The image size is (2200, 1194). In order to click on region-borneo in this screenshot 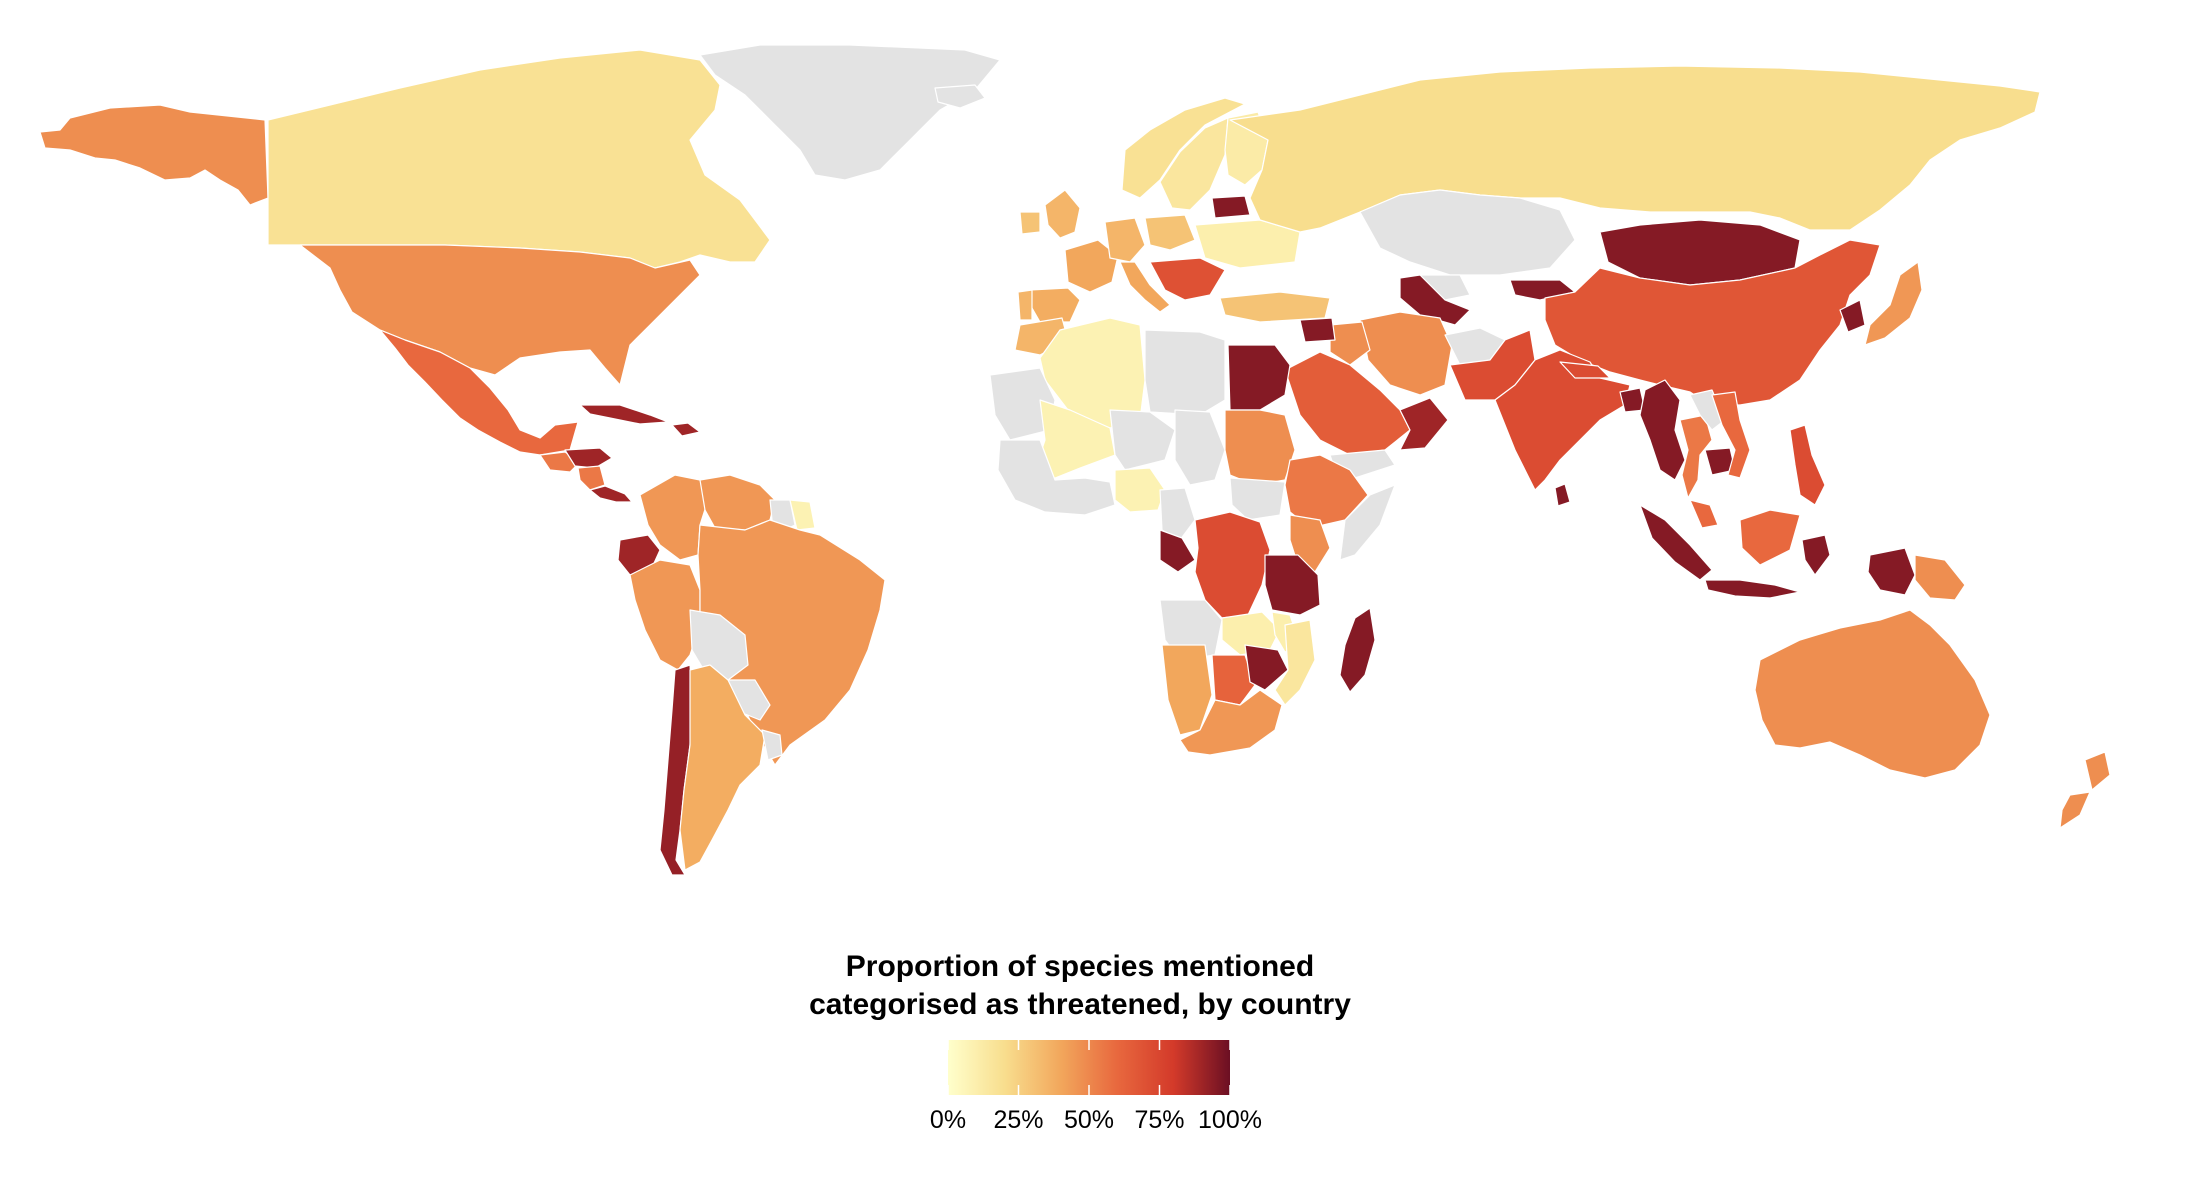, I will do `click(1770, 537)`.